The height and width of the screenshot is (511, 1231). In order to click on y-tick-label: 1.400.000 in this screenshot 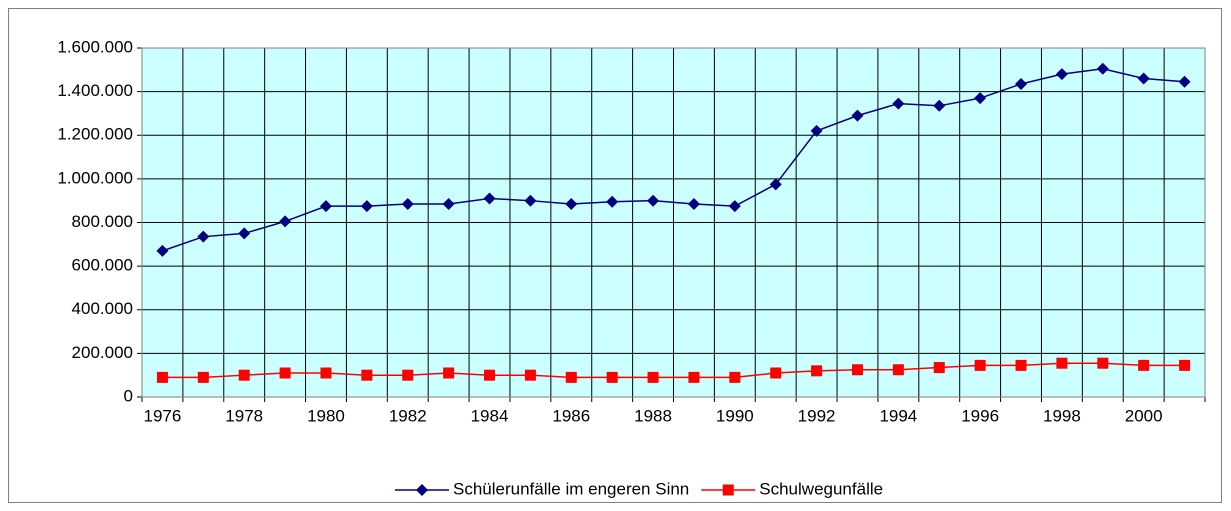, I will do `click(95, 90)`.